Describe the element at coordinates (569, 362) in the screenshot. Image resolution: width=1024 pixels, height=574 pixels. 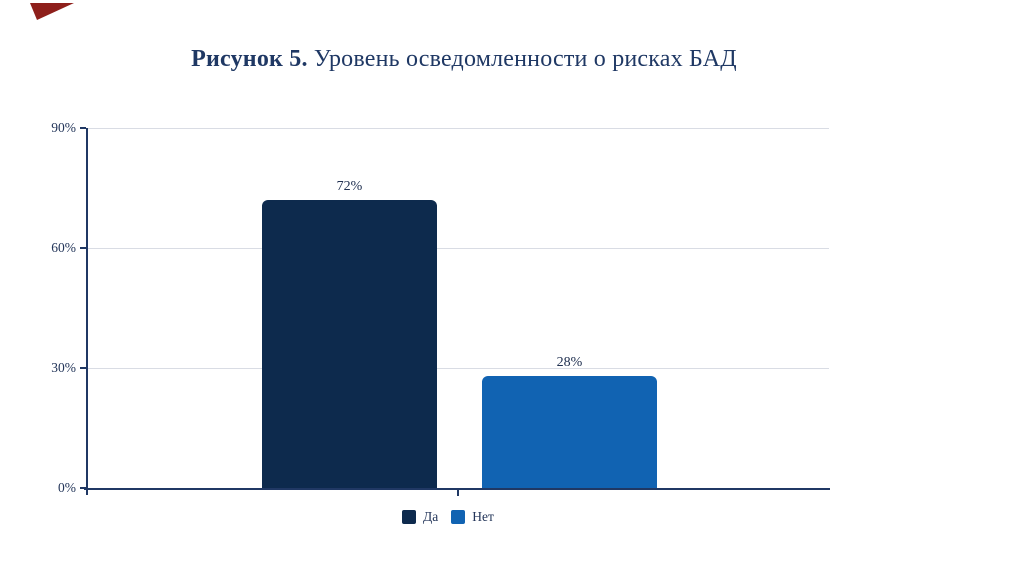
I see `bar-value-label-net: 28%` at that location.